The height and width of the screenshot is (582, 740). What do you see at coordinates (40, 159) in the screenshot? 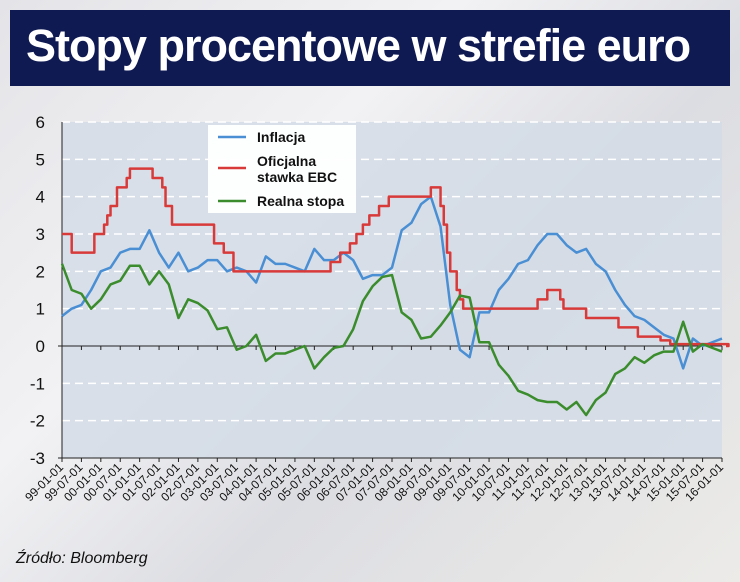
I see `y-tick-label: 5` at bounding box center [40, 159].